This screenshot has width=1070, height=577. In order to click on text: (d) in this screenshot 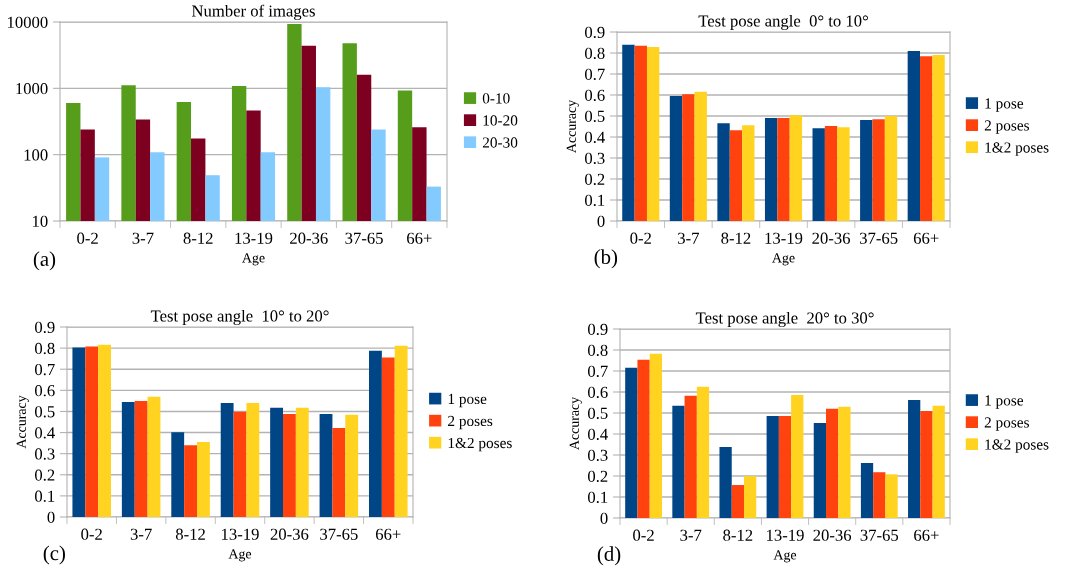, I will do `click(609, 556)`.